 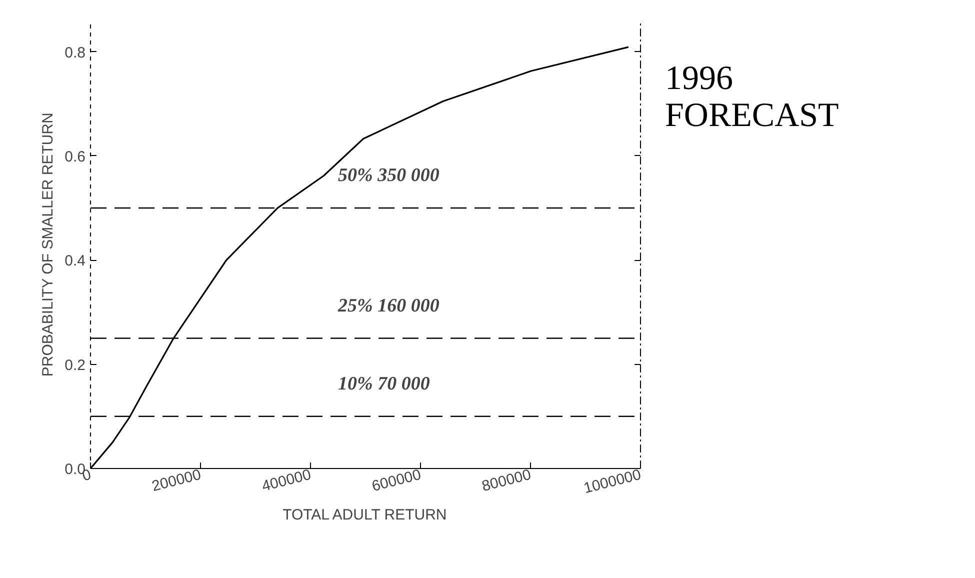 What do you see at coordinates (506, 481) in the screenshot?
I see `x-tick-label: 800000` at bounding box center [506, 481].